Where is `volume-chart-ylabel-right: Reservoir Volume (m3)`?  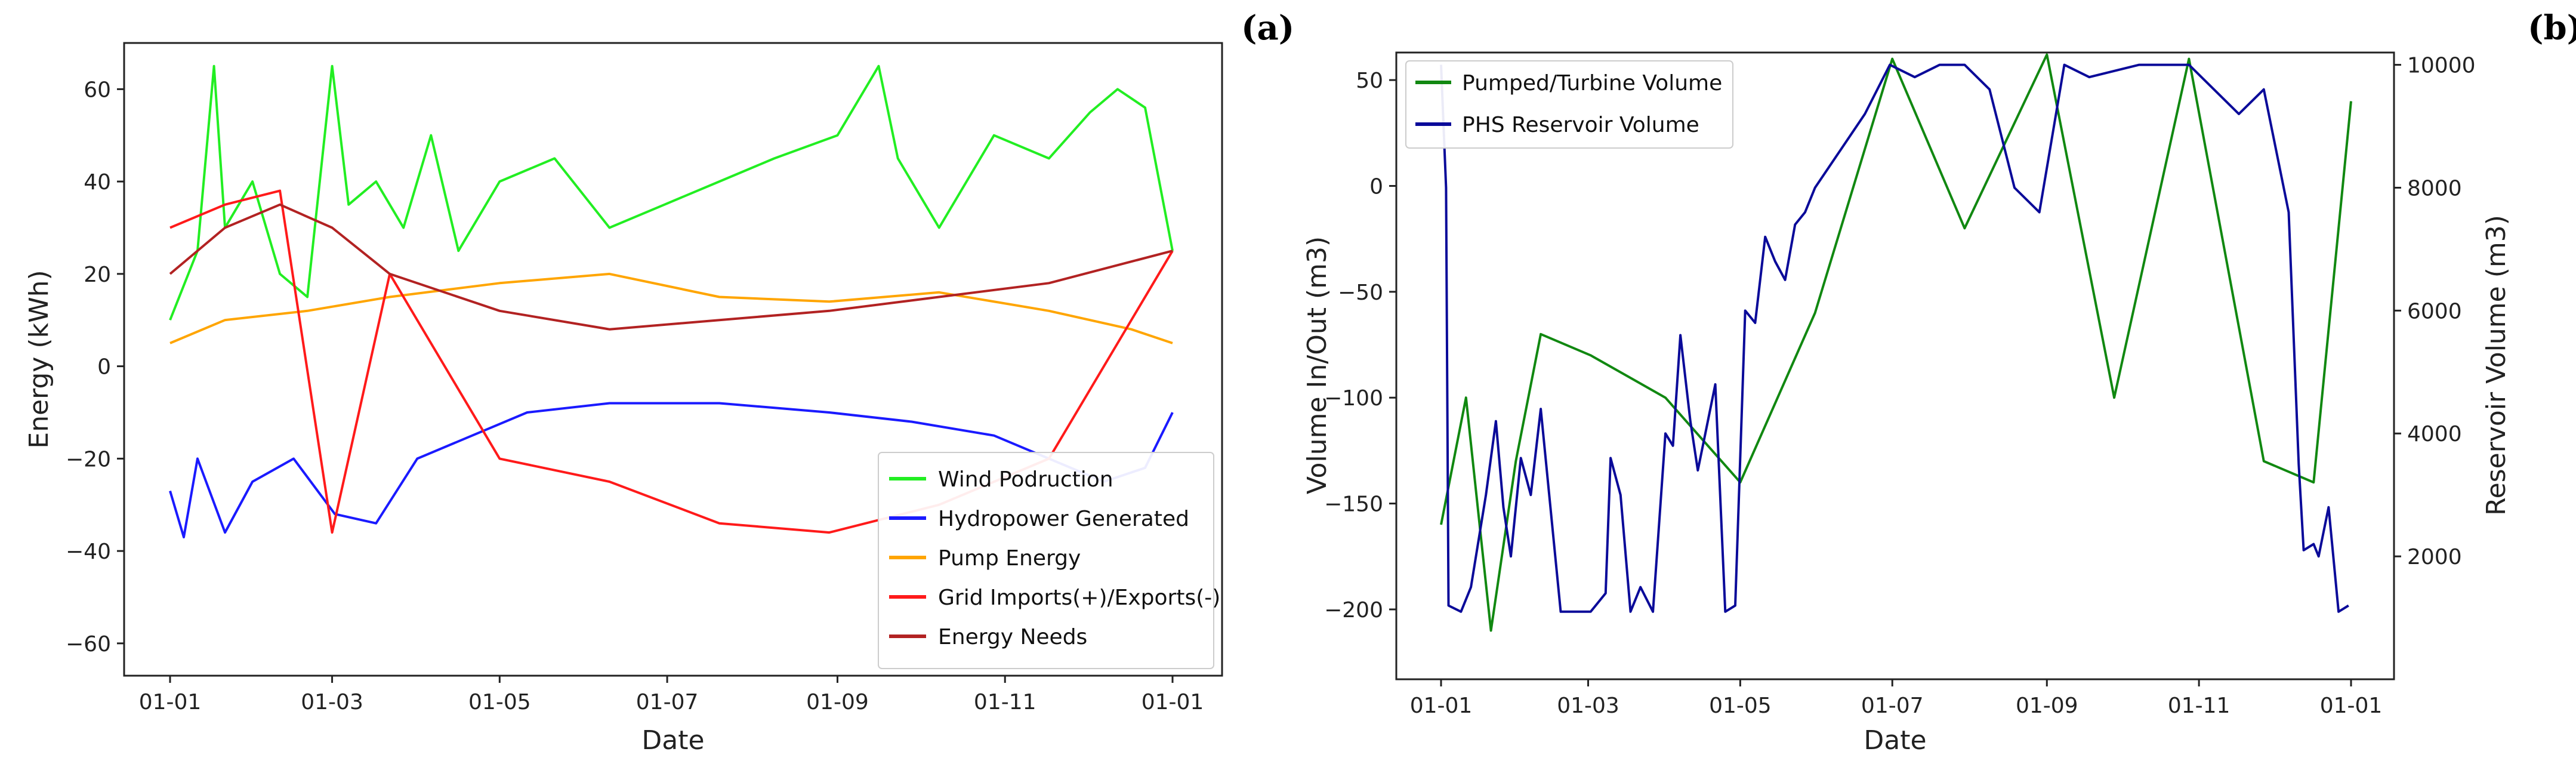
volume-chart-ylabel-right: Reservoir Volume (m3) is located at coordinates (2496, 365).